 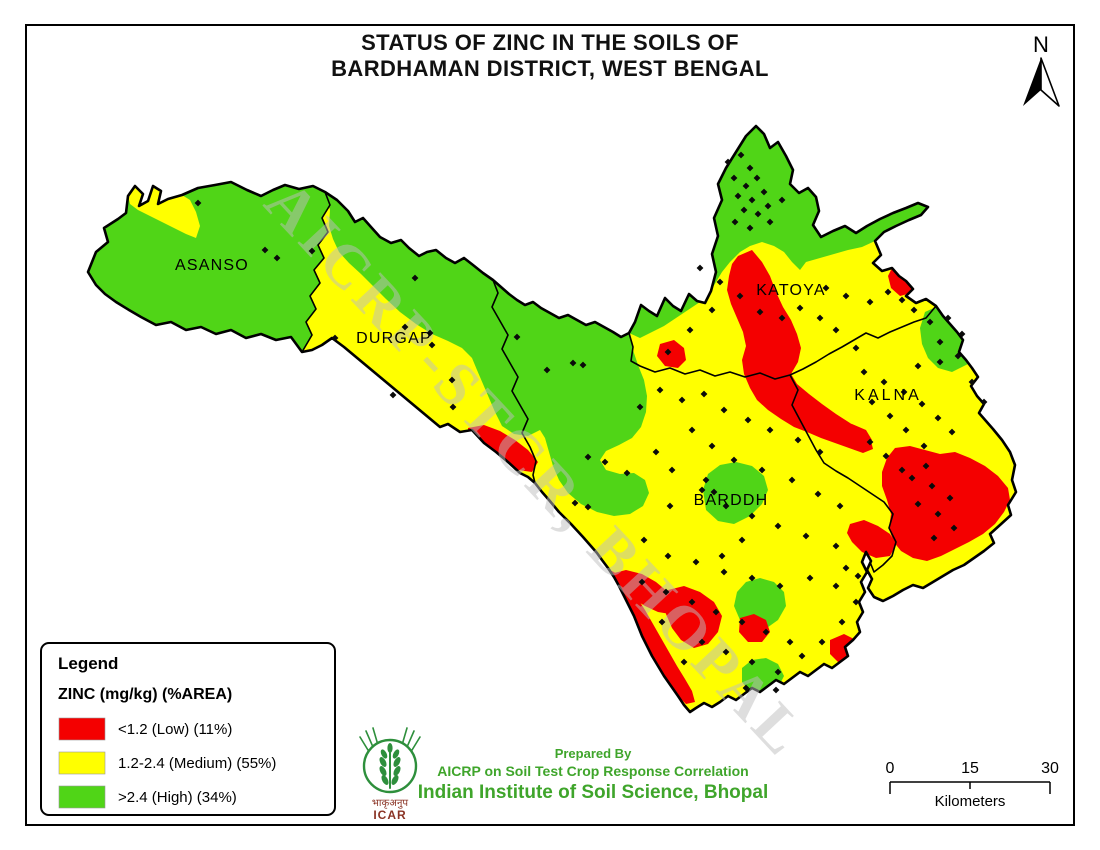 I want to click on zinc-low-region-south-band-top, so click(x=643, y=592).